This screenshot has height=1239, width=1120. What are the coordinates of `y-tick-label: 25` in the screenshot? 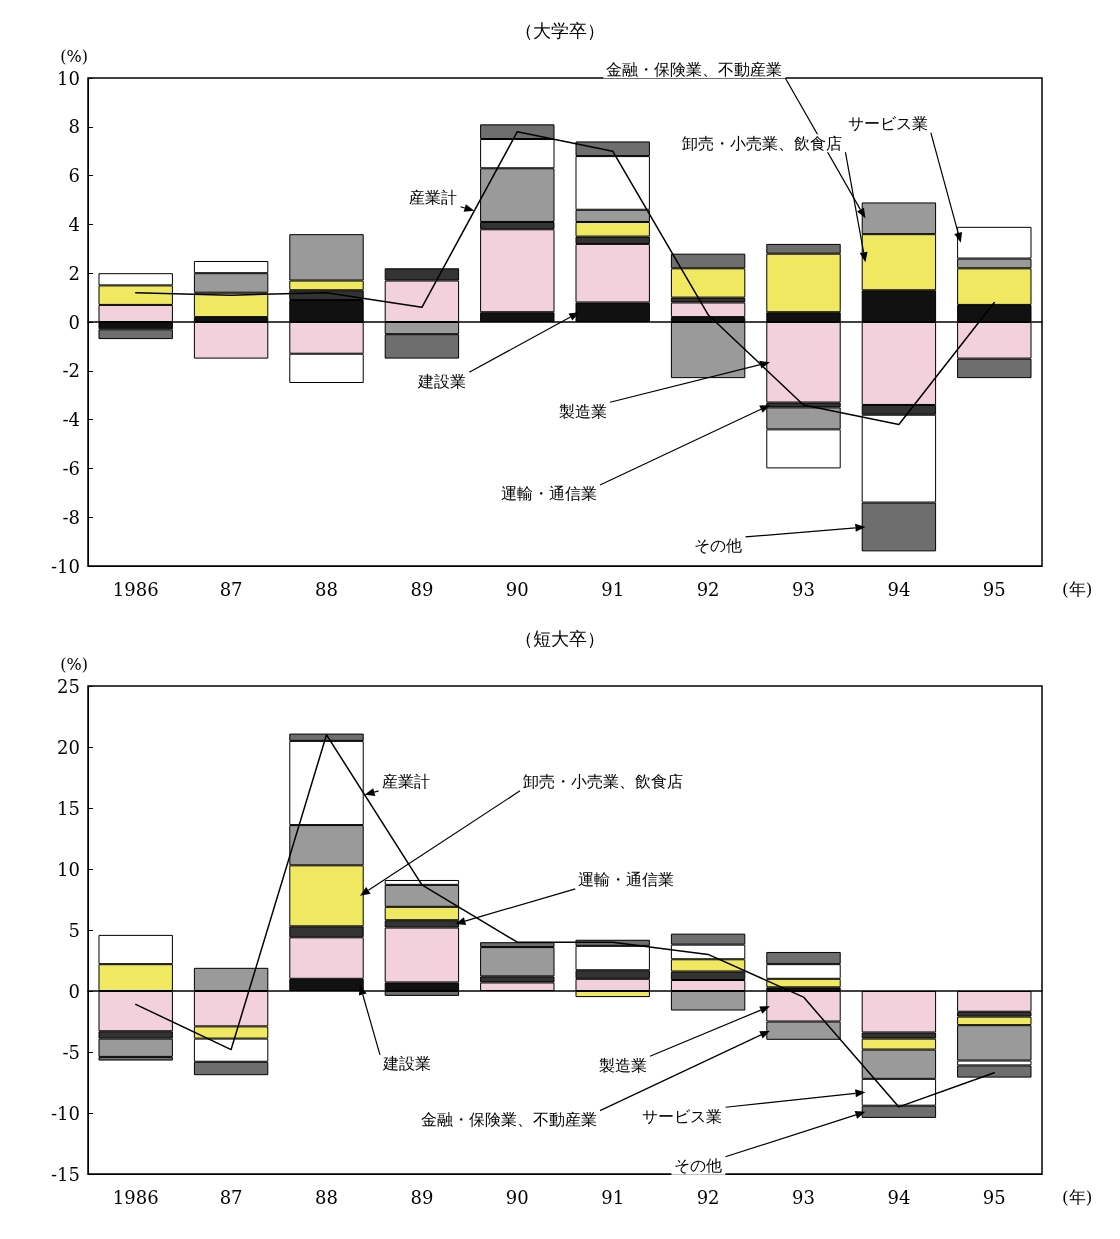 It's located at (68, 686).